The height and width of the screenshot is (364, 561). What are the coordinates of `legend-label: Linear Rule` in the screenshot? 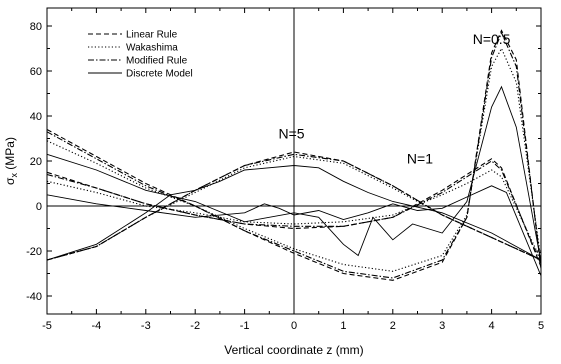 It's located at (152, 35).